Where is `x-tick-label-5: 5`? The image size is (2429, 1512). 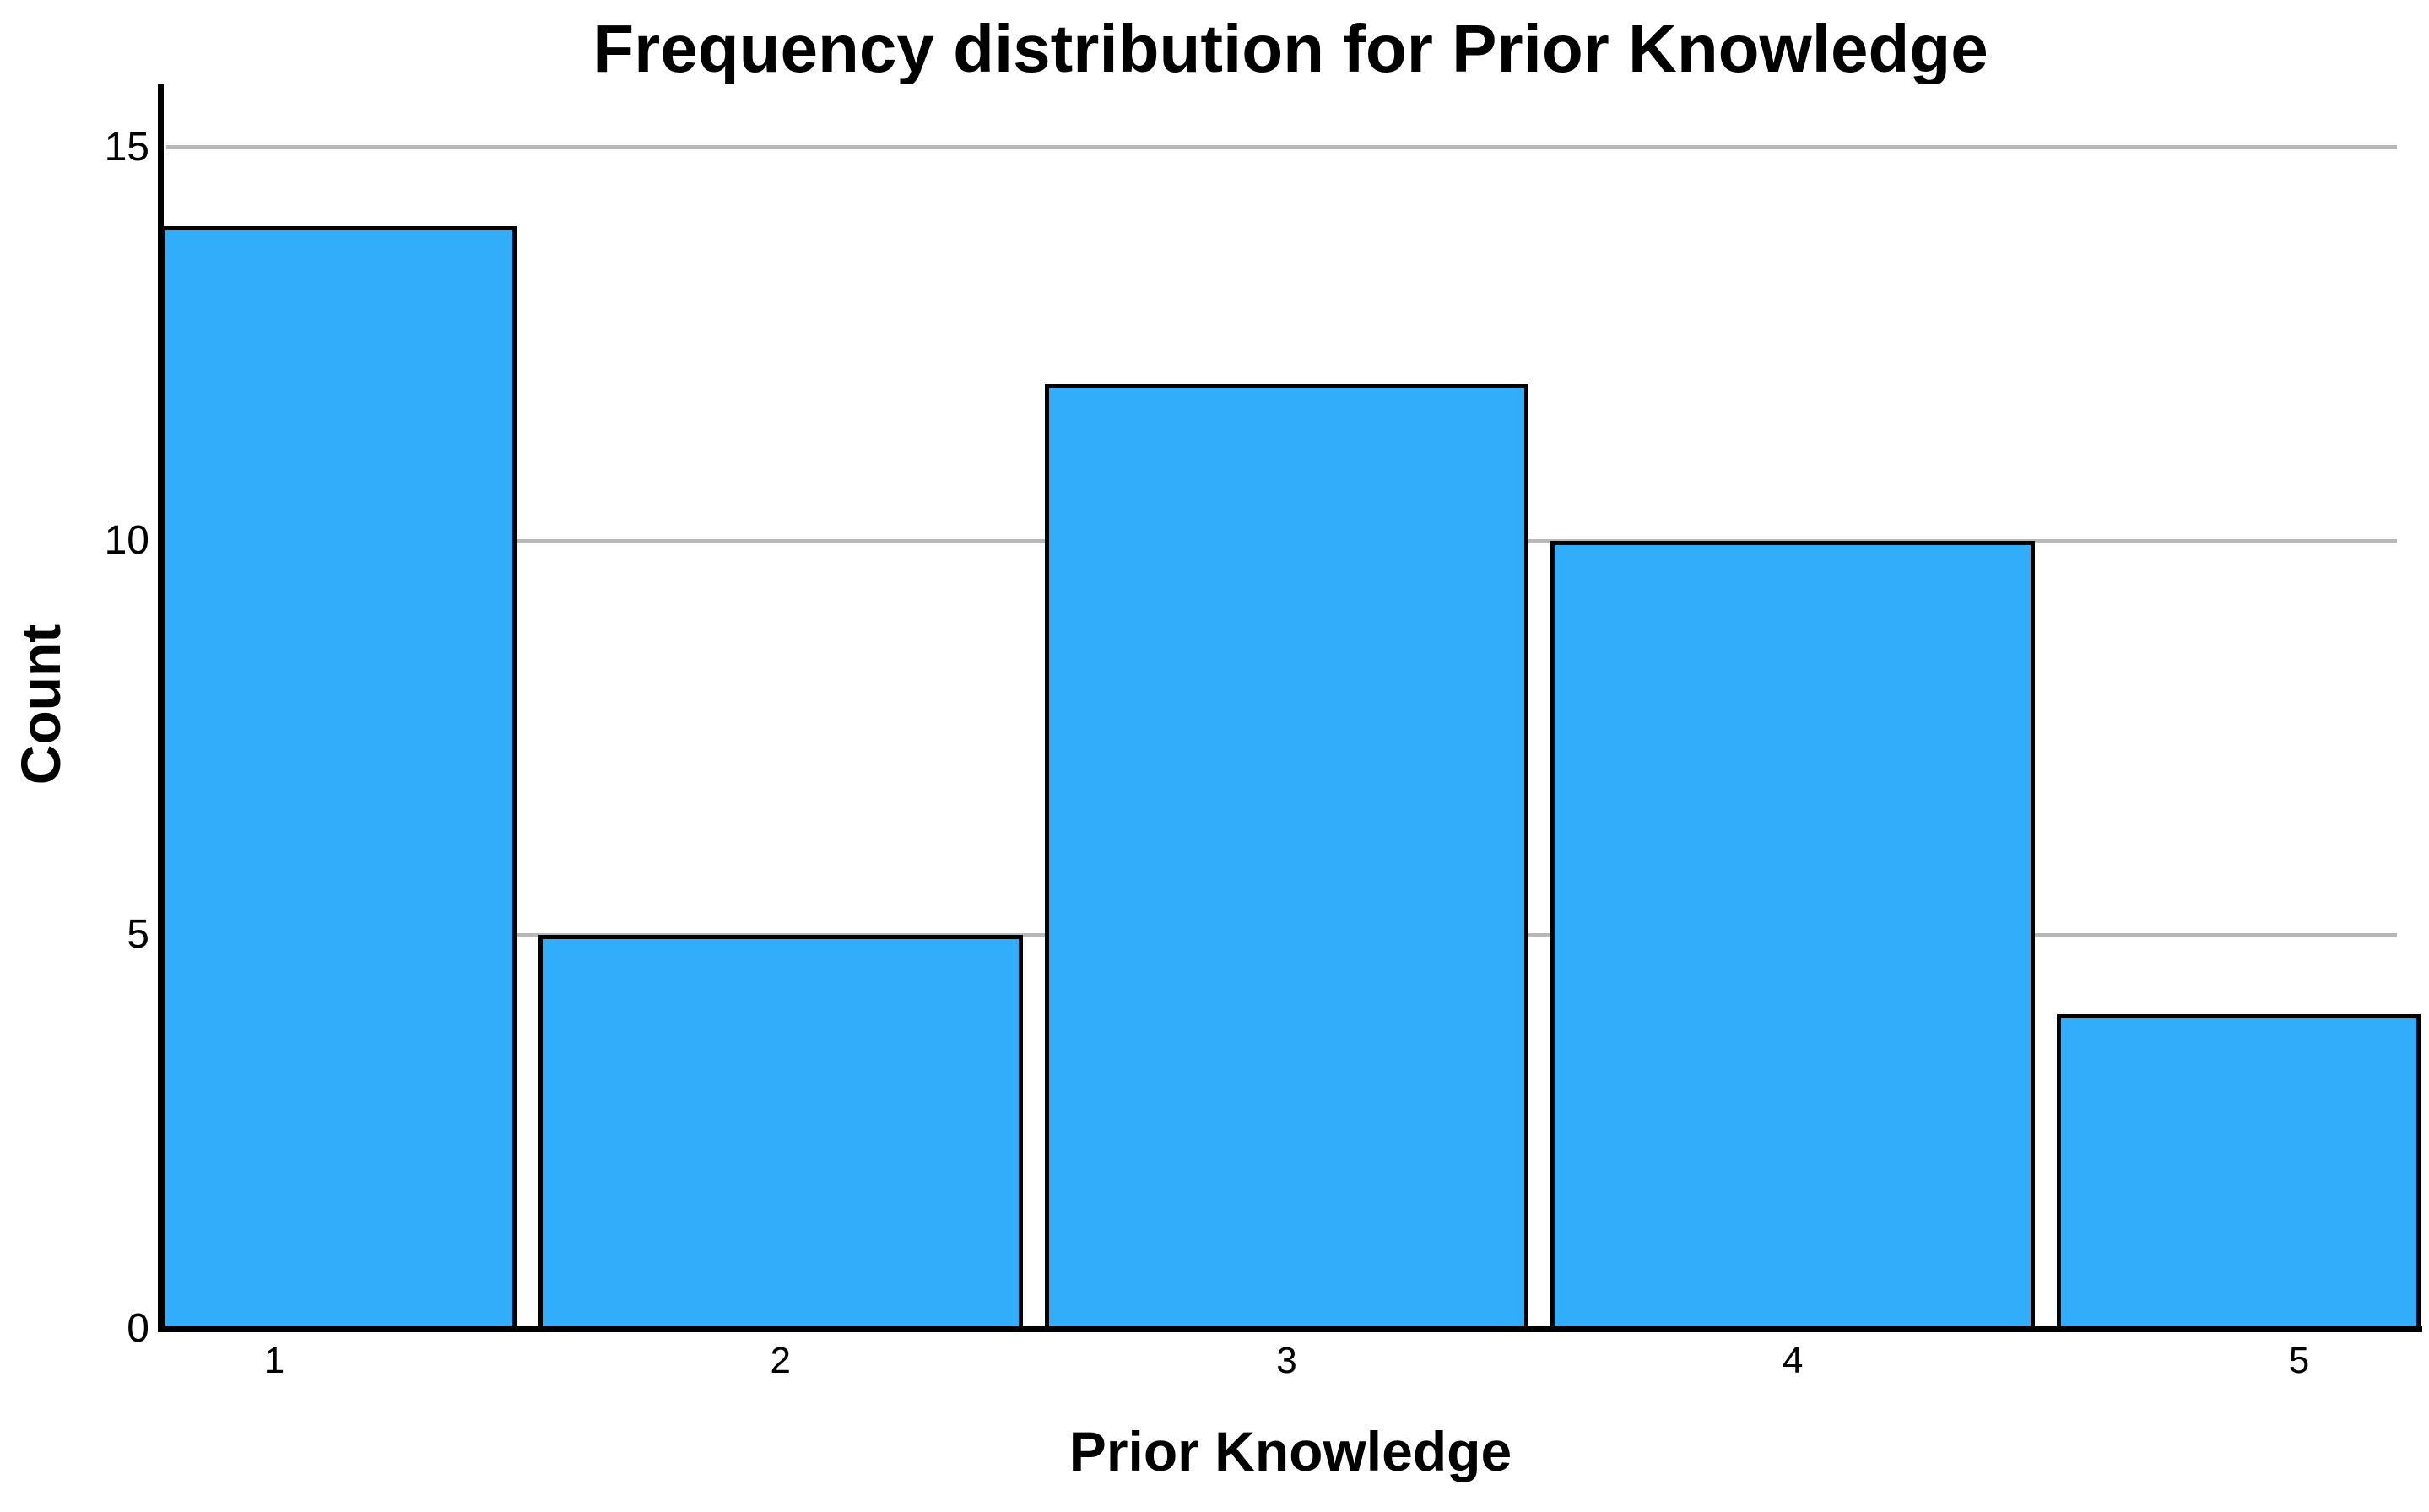
x-tick-label-5: 5 is located at coordinates (2299, 1360).